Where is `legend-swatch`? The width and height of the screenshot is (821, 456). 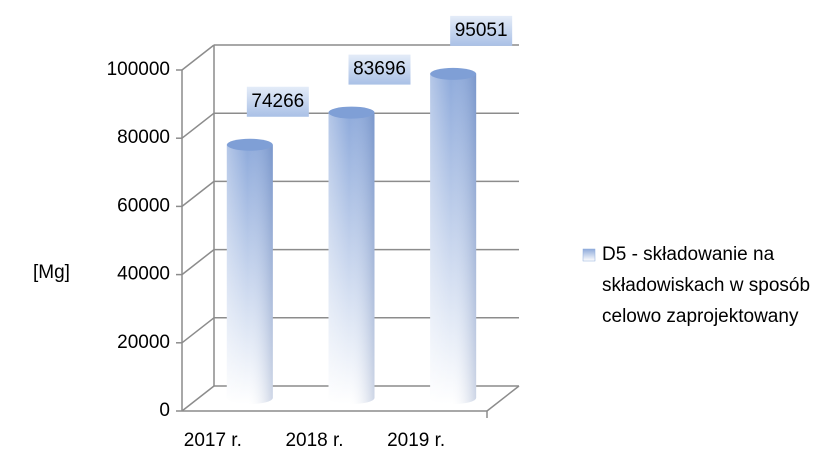 legend-swatch is located at coordinates (589, 255).